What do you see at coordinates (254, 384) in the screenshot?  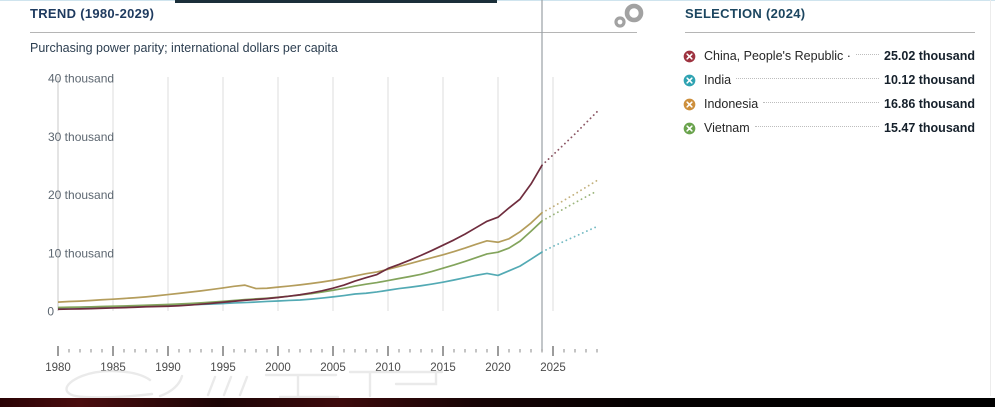 I see `watermark` at bounding box center [254, 384].